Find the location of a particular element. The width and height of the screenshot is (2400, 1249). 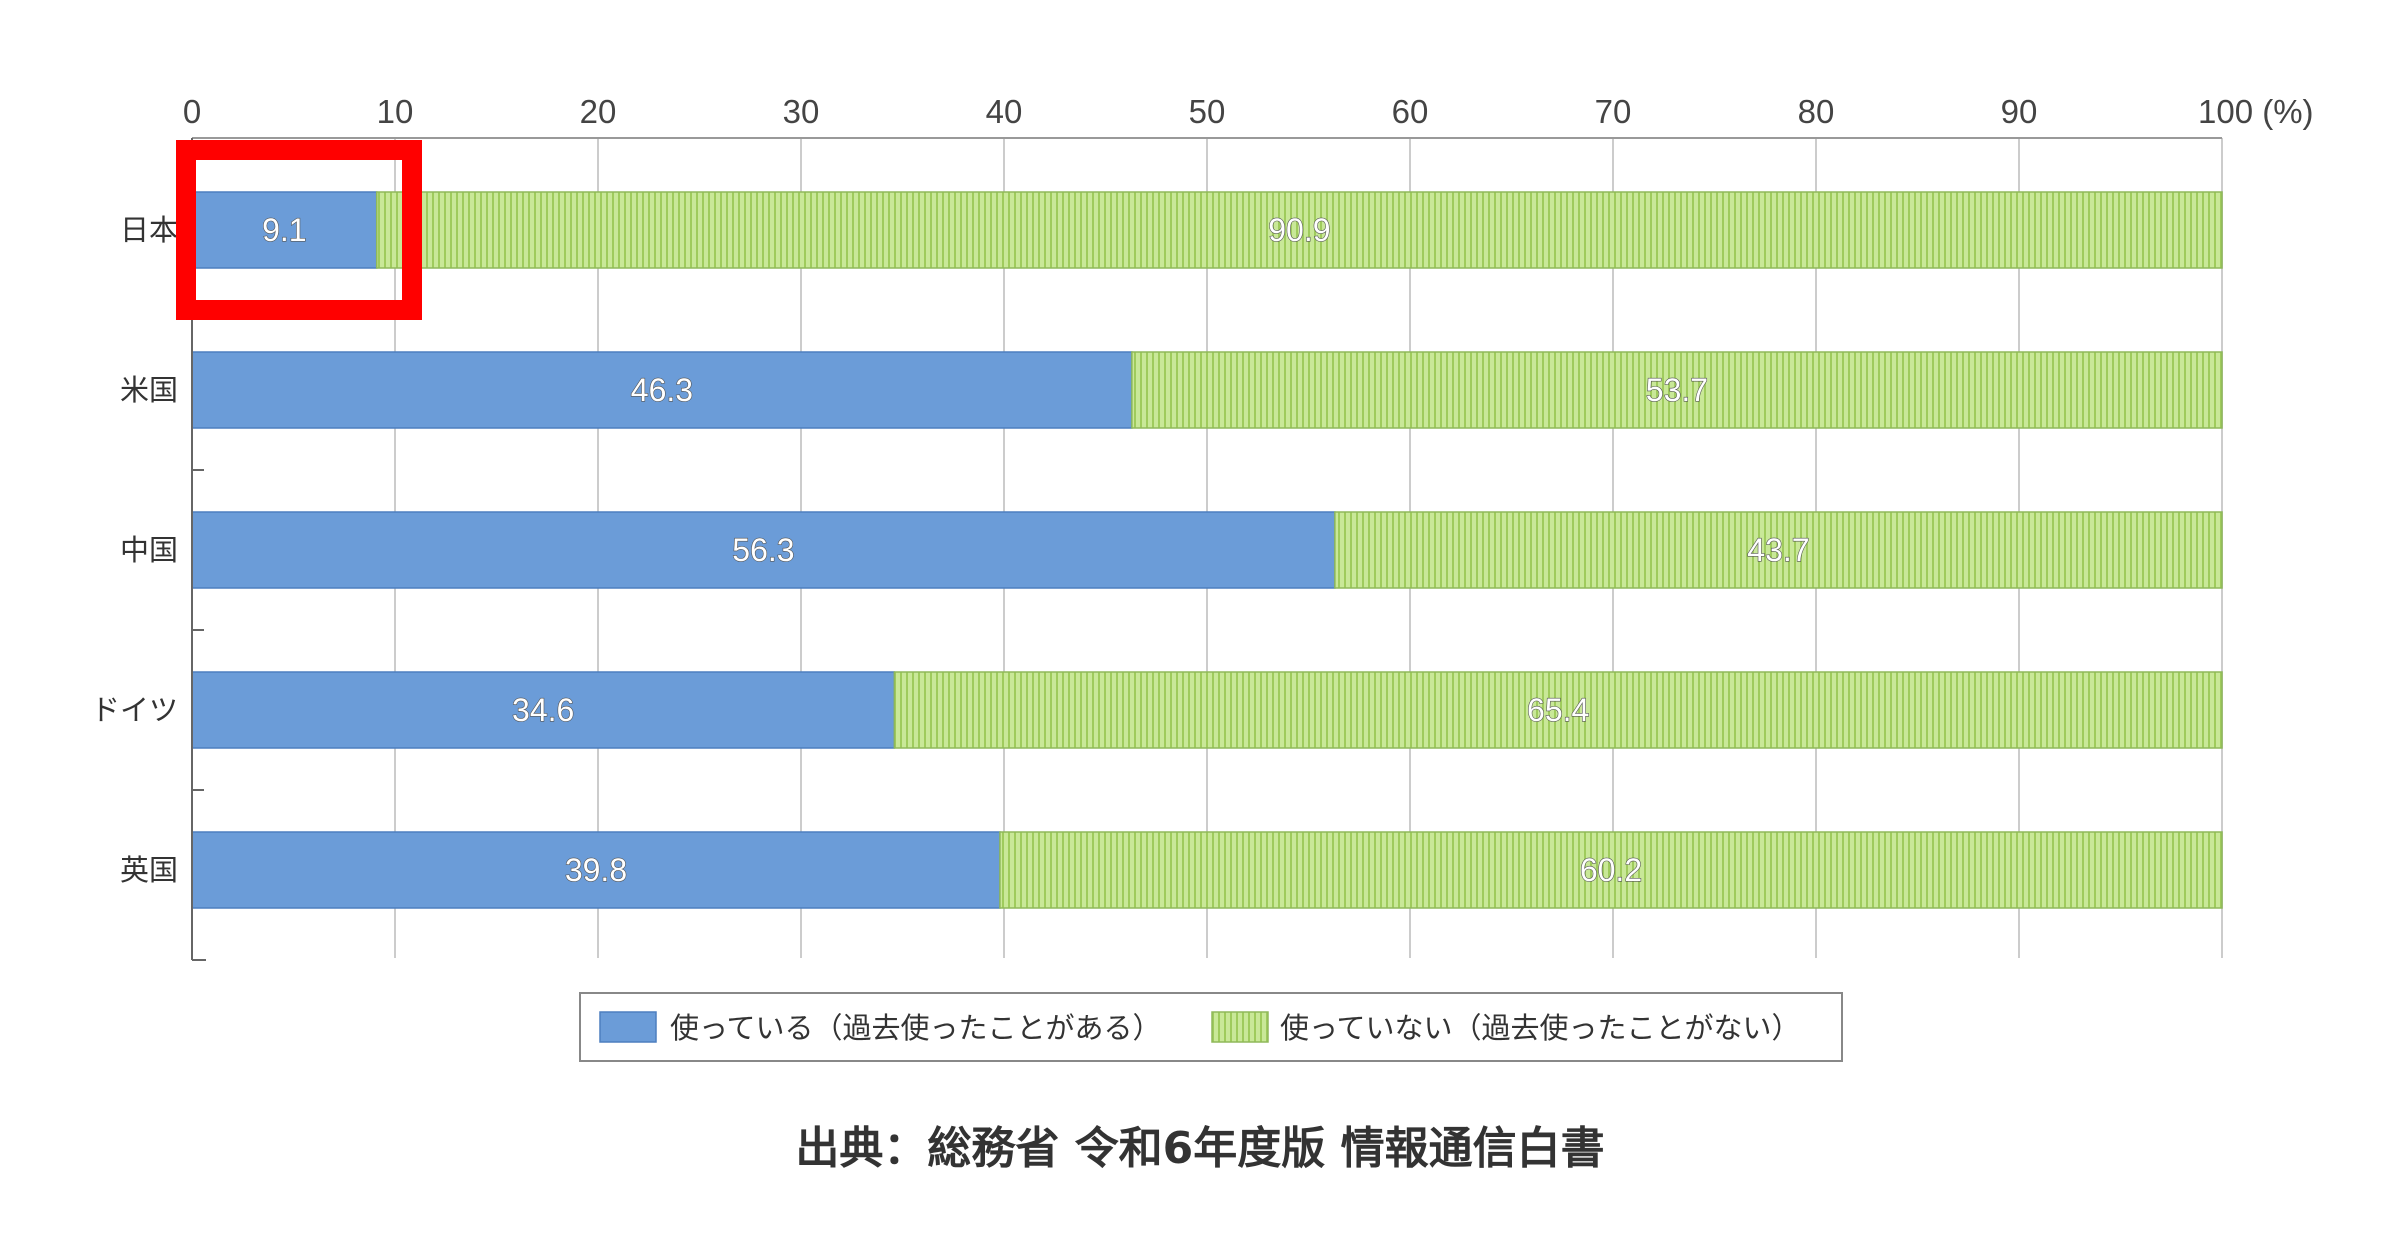

legend-box is located at coordinates (1211, 1027).